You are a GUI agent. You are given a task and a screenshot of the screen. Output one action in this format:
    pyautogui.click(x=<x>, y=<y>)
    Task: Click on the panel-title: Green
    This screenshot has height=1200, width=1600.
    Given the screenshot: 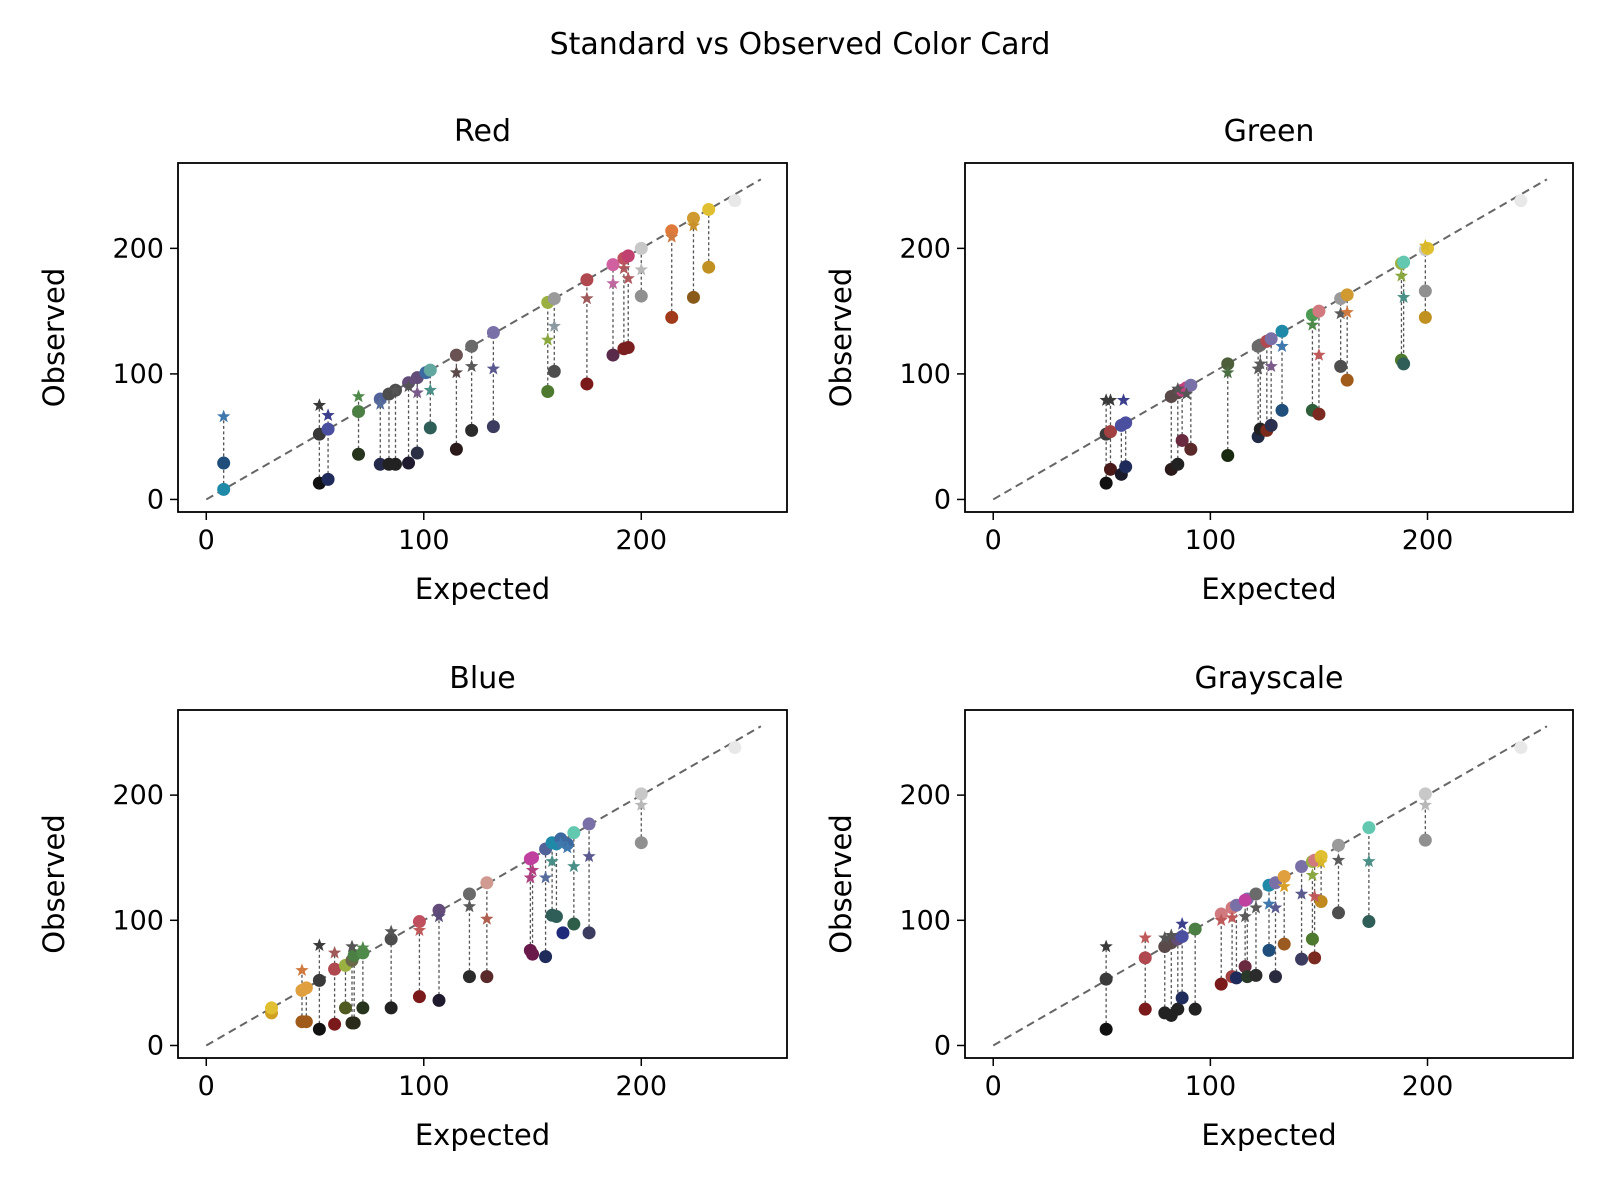 What is the action you would take?
    pyautogui.click(x=1269, y=131)
    